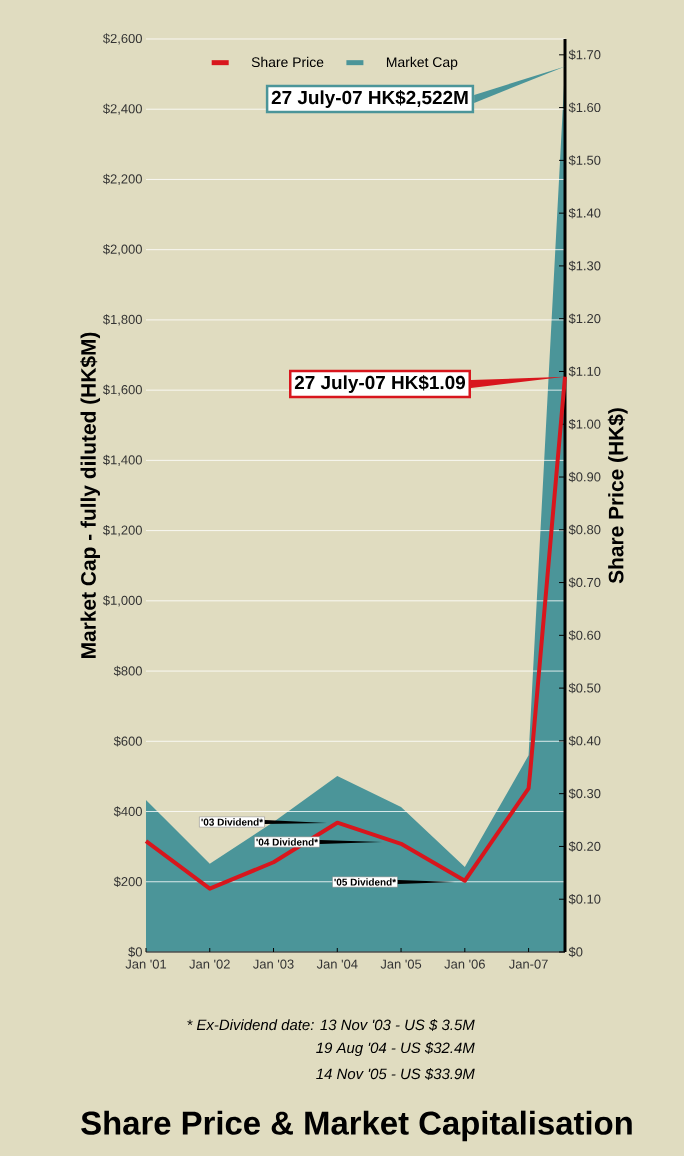 Image resolution: width=684 pixels, height=1156 pixels. What do you see at coordinates (127, 741) in the screenshot?
I see `y-tick-label: $600` at bounding box center [127, 741].